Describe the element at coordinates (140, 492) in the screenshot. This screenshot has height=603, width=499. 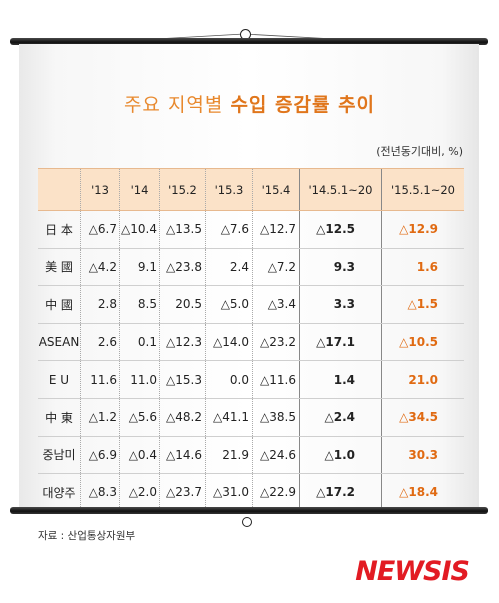
I see `value-cell: △2.0` at that location.